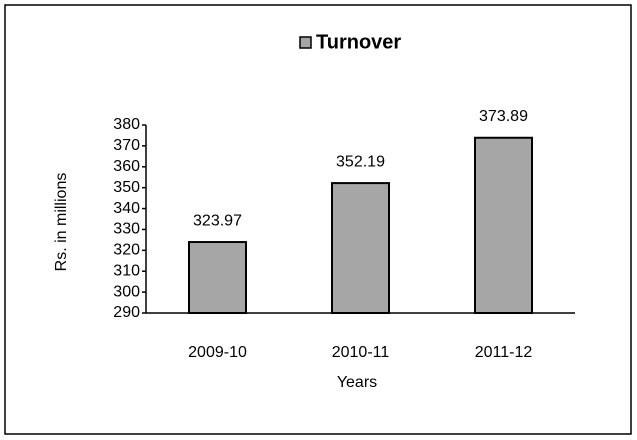 This screenshot has height=440, width=637. Describe the element at coordinates (126, 270) in the screenshot. I see `y-tick-label: 310` at that location.